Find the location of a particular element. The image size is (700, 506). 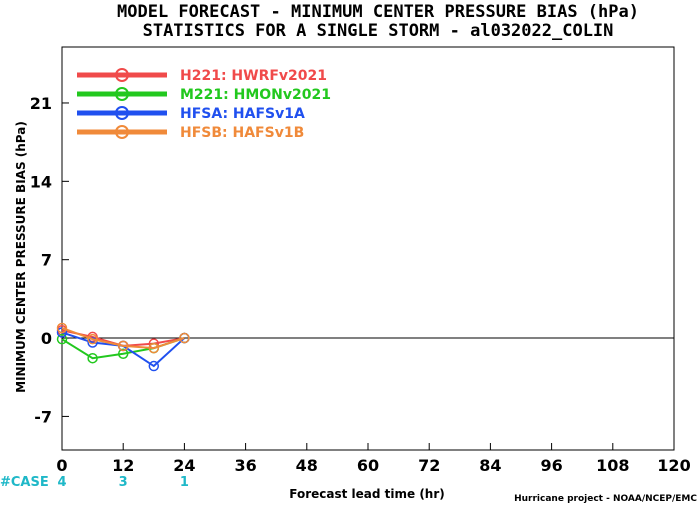

x-tick-label: 84 is located at coordinates (490, 465).